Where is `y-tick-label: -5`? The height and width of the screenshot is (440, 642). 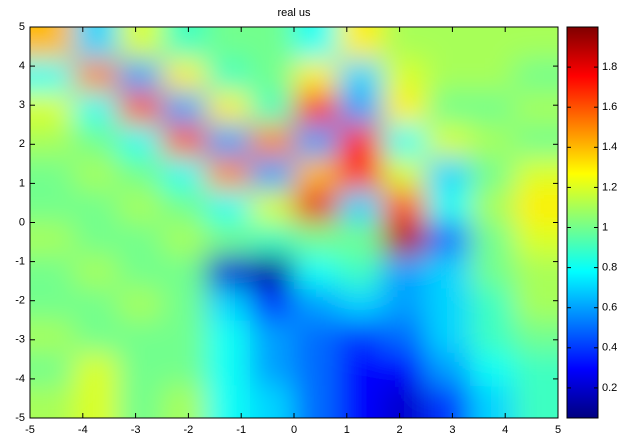
y-tick-label: -5 is located at coordinates (20, 418).